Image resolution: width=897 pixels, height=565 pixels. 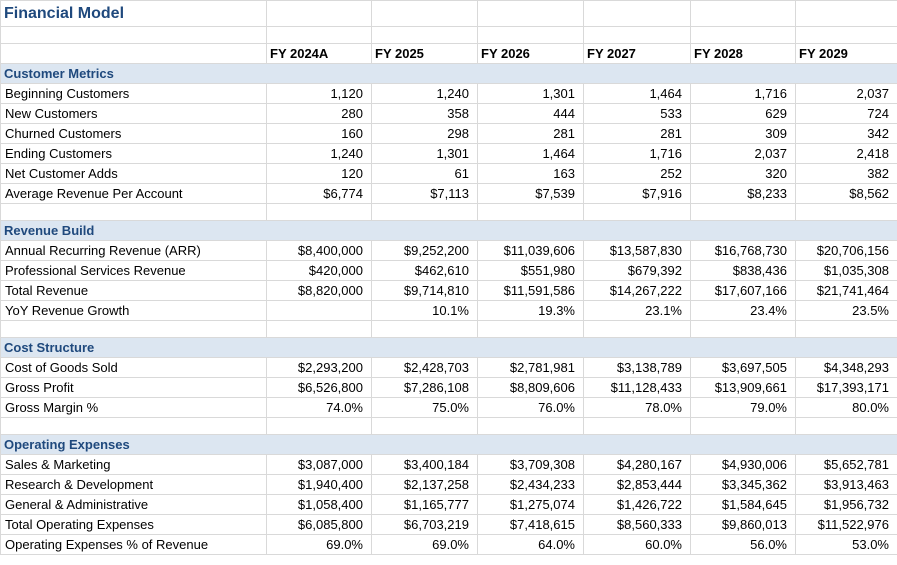 I want to click on column-header-fy-2029: FY 2029, so click(x=846, y=53).